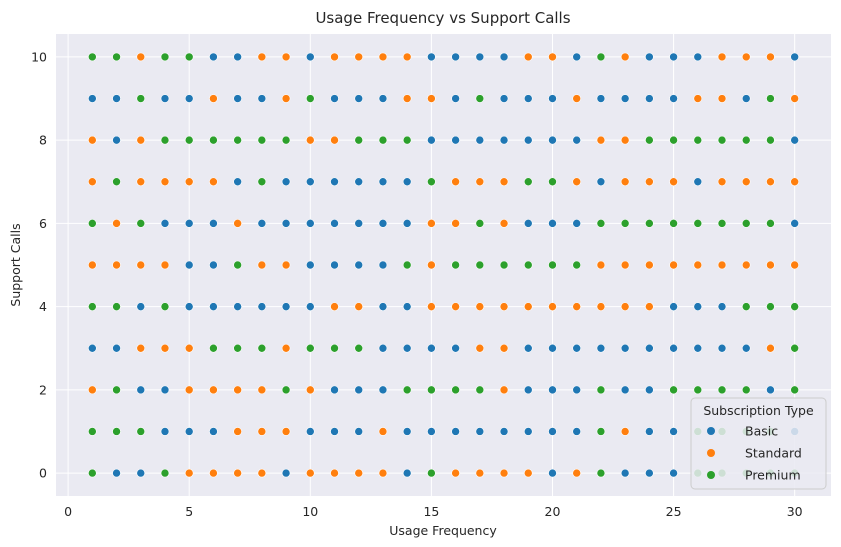 Image resolution: width=841 pixels, height=547 pixels. I want to click on legend: Subscription Type Basic Standard Premium, so click(758, 443).